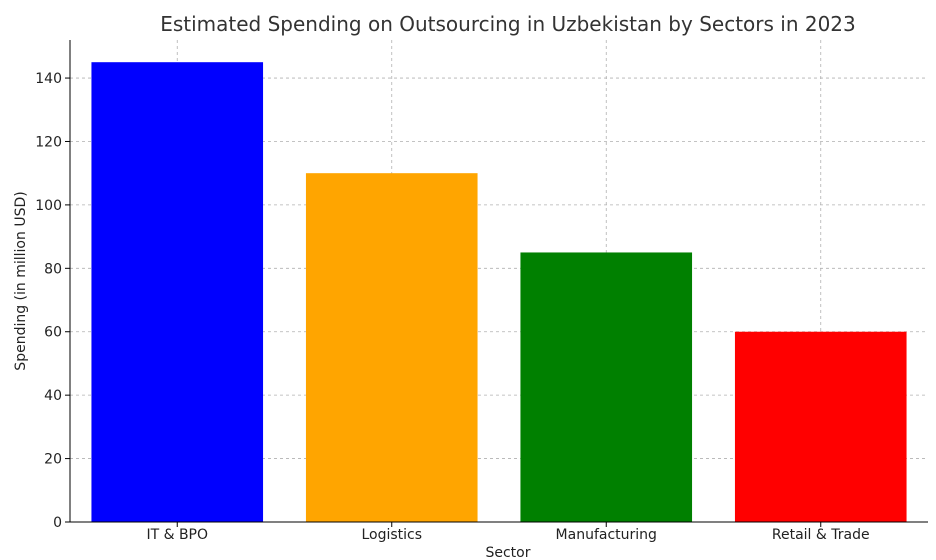 The image size is (936, 560). I want to click on y-tick-label: 40, so click(53, 396).